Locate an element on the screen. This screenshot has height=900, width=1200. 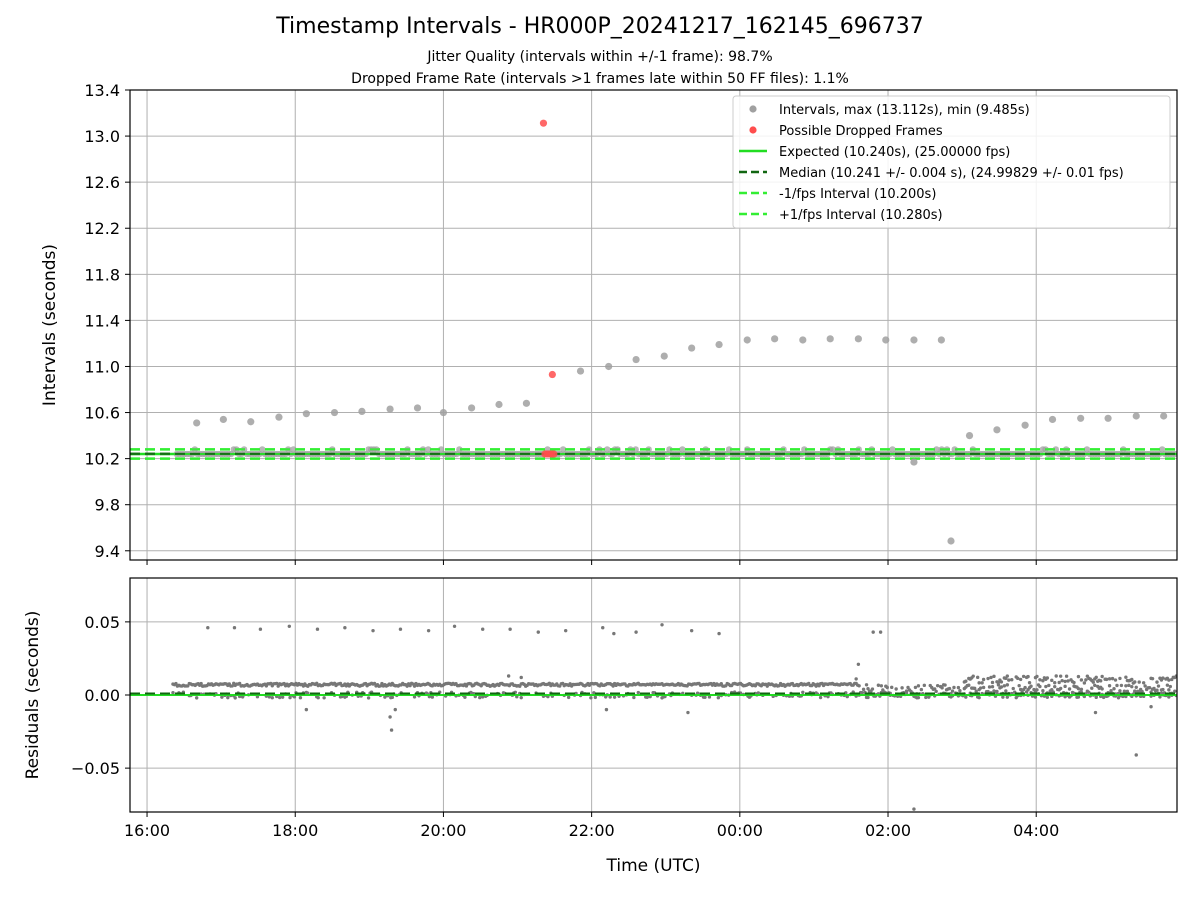
x-tick-label: 04:00 is located at coordinates (1036, 830).